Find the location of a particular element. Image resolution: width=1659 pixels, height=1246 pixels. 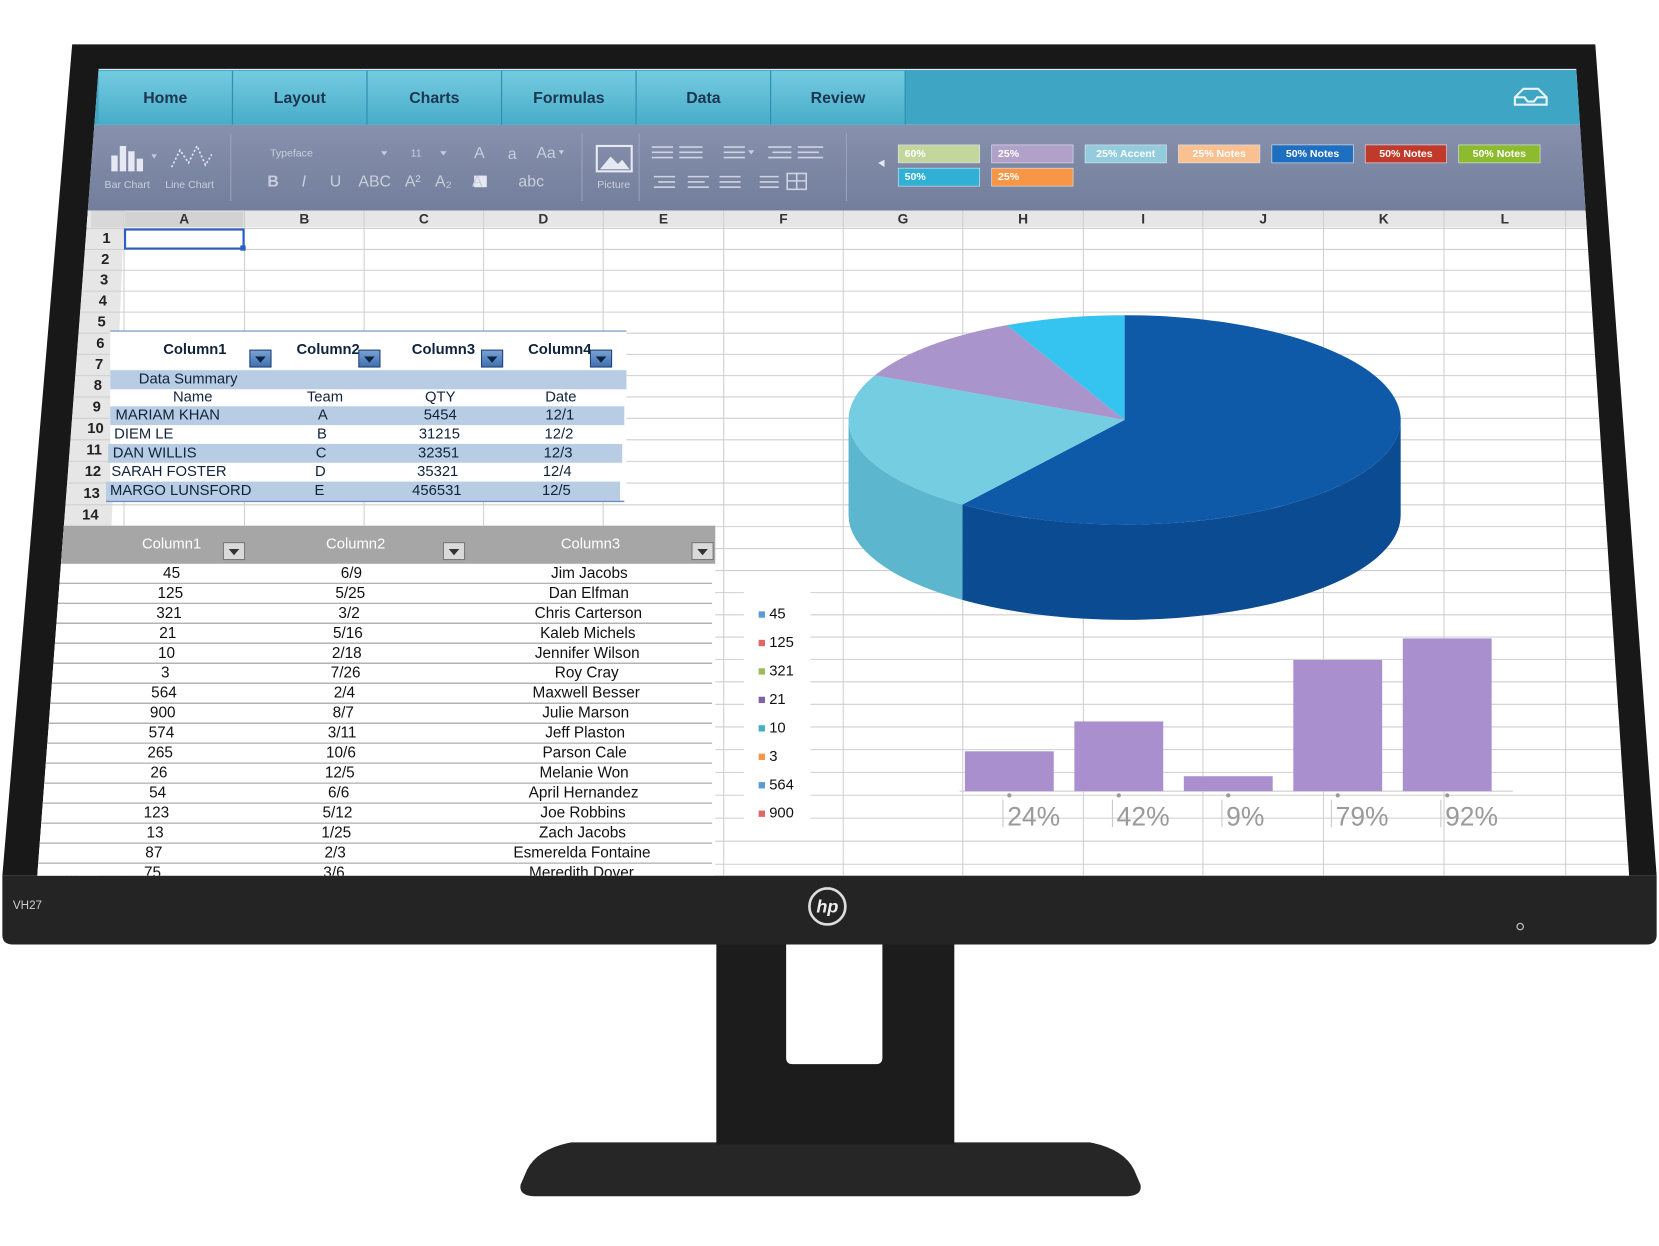

legend-swatch is located at coordinates (761, 643).